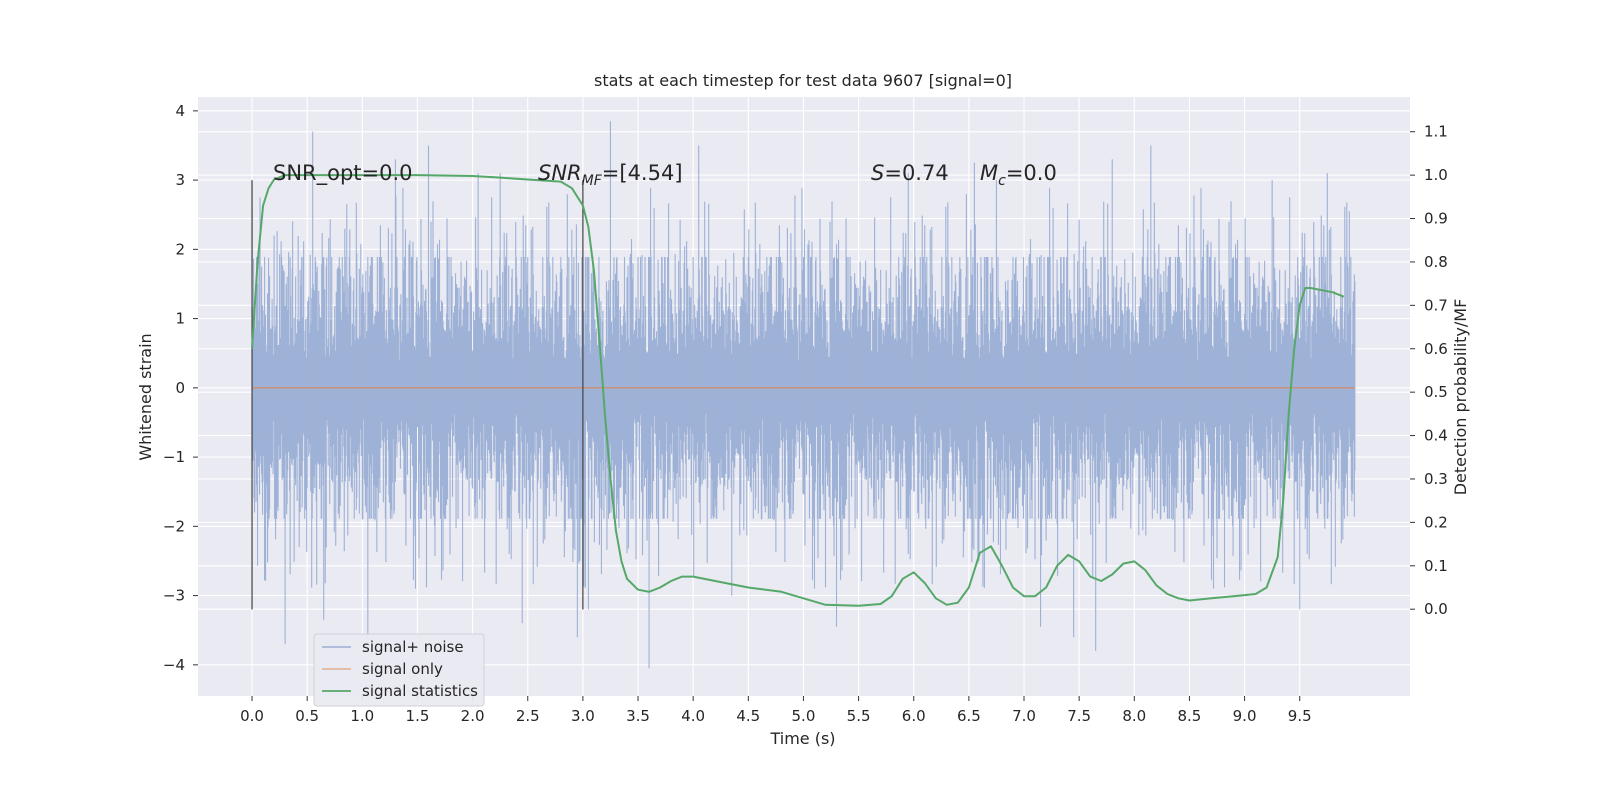 The image size is (1600, 804). Describe the element at coordinates (1436, 175) in the screenshot. I see `y-right-tick-label: 1.0` at that location.